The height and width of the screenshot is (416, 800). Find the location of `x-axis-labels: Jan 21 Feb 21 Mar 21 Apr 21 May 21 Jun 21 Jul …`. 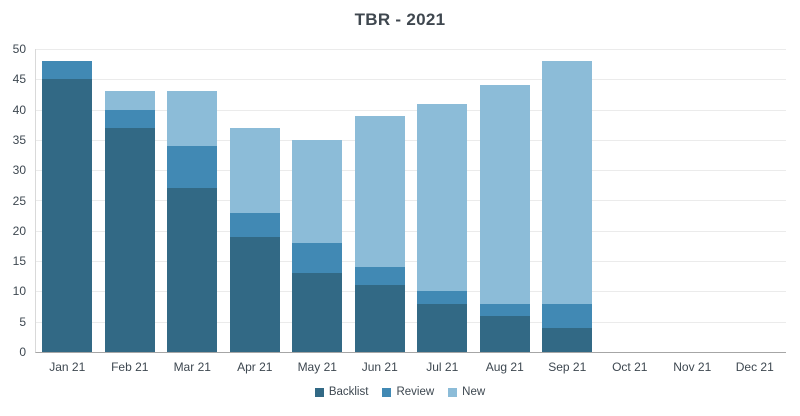

x-axis-labels: Jan 21 Feb 21 Mar 21 Apr 21 May 21 Jun 21 Jul … is located at coordinates (411, 368).